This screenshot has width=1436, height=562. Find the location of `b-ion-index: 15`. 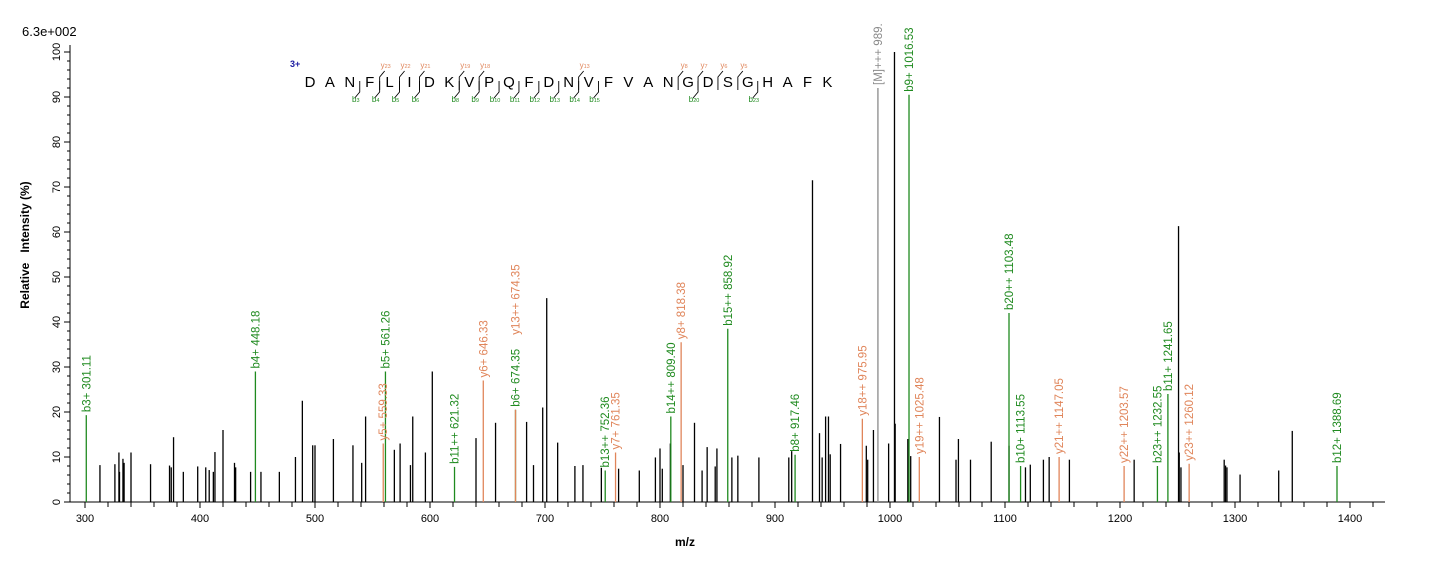

b-ion-index: 15 is located at coordinates (597, 101).